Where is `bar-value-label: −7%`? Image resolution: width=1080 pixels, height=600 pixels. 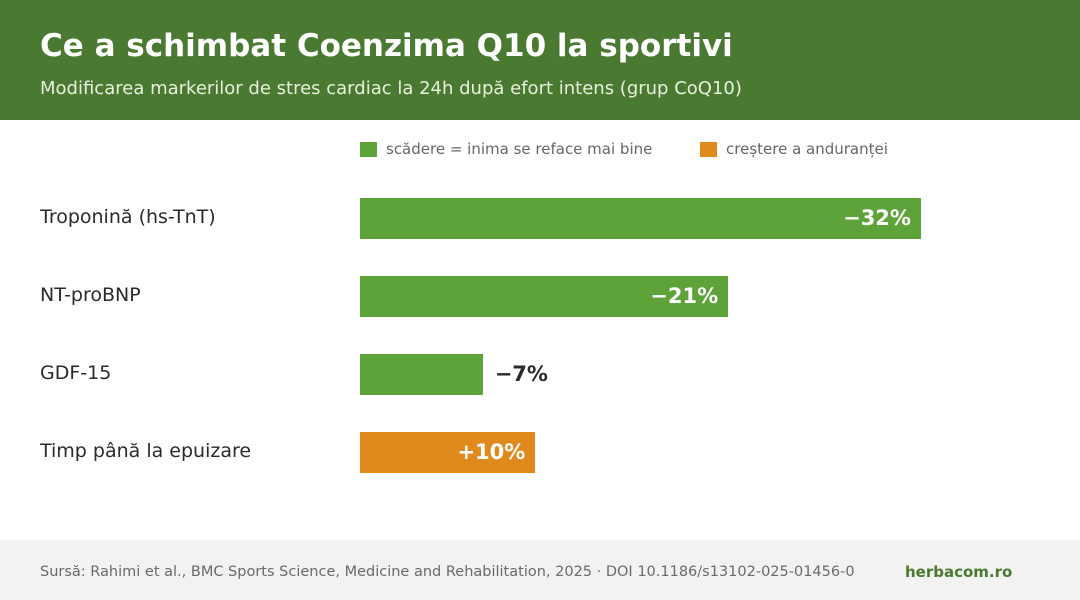
bar-value-label: −7% is located at coordinates (521, 374).